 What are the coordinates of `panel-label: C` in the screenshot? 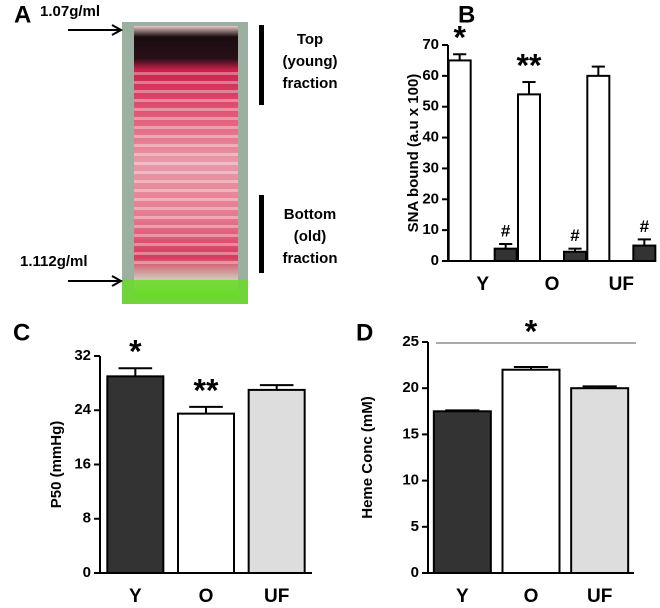 It's located at (21, 332).